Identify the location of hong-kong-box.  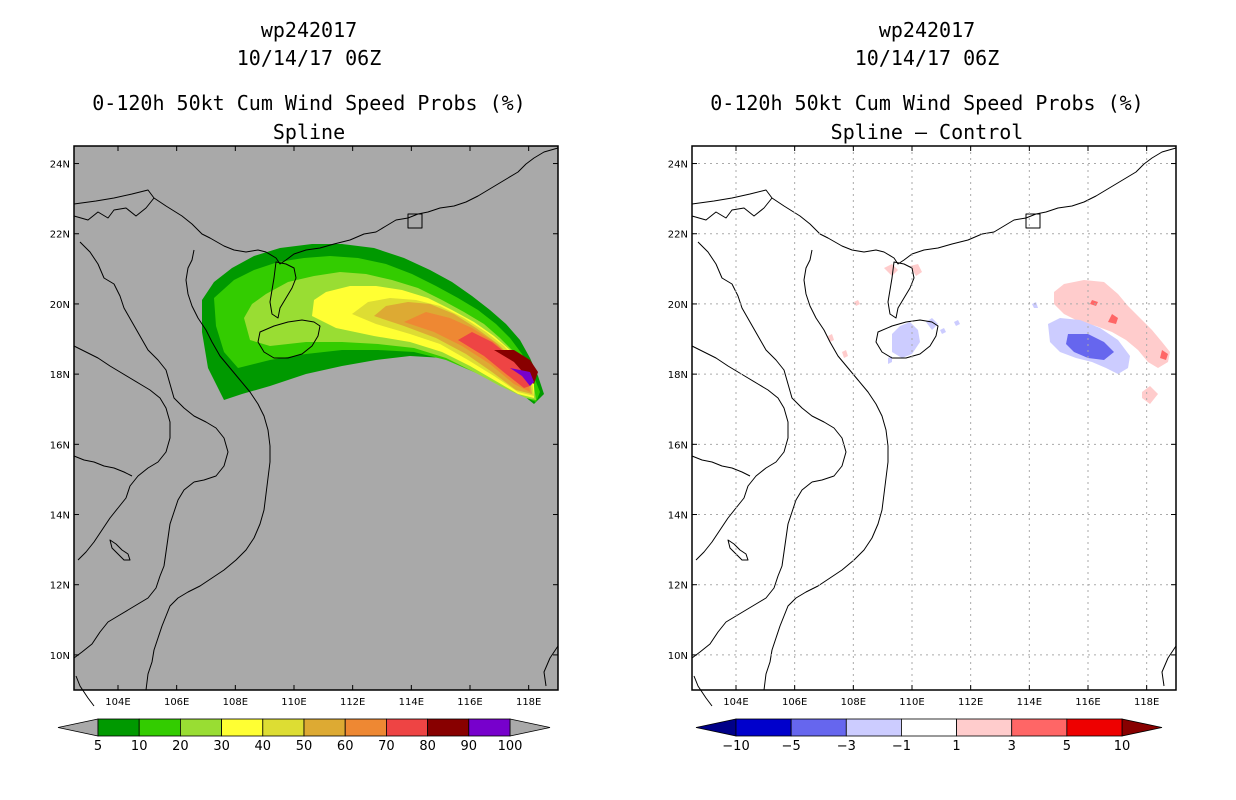
(415, 221).